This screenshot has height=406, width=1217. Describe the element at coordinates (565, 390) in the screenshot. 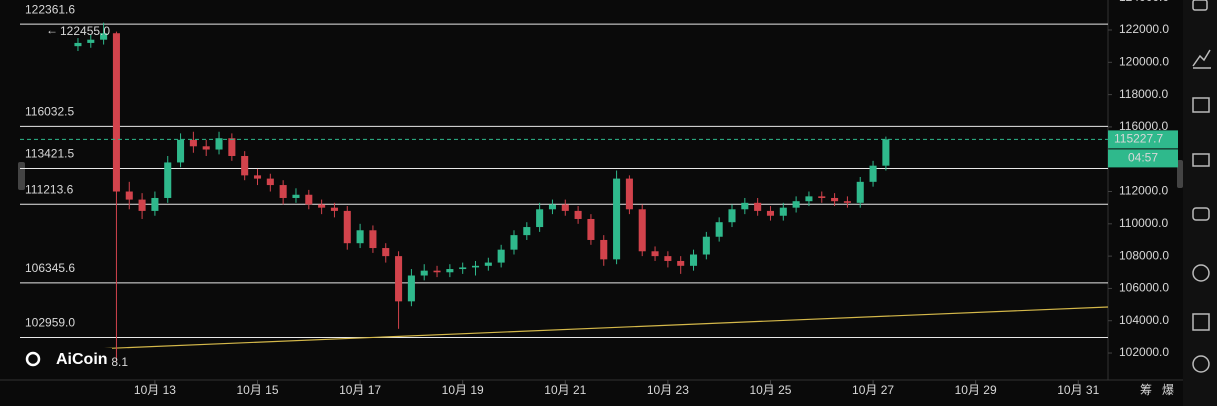

I see `x-tick-label: 10月 21` at that location.